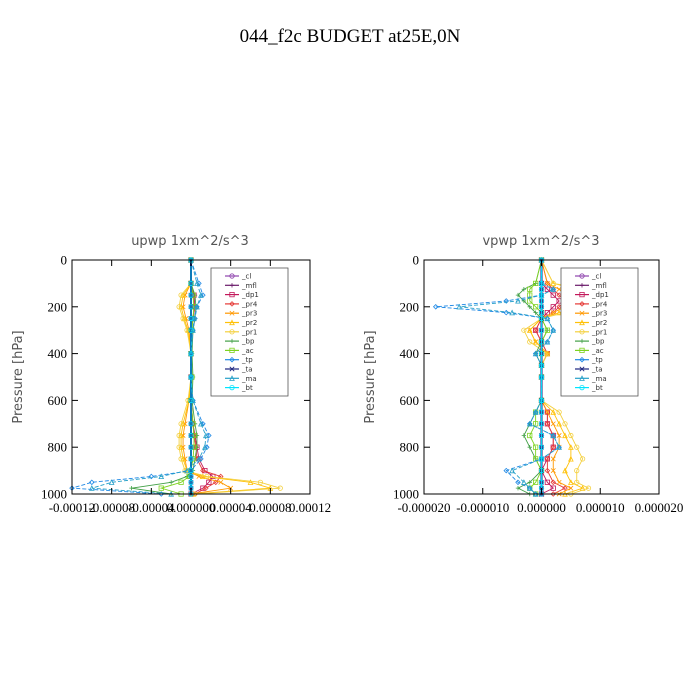 The width and height of the screenshot is (700, 700). Describe the element at coordinates (250, 295) in the screenshot. I see `legend-label: _dp1` at that location.